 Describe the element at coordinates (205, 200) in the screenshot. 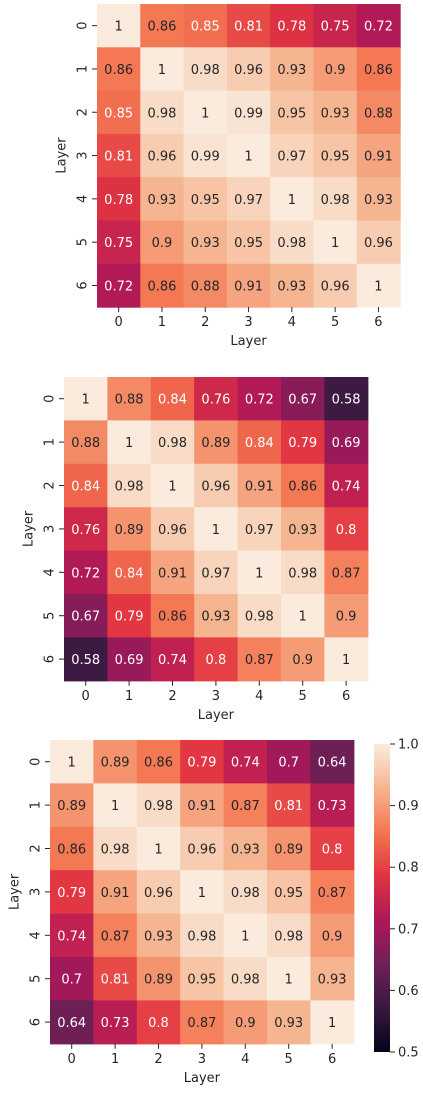

I see `cell-value-label: 0.95` at that location.